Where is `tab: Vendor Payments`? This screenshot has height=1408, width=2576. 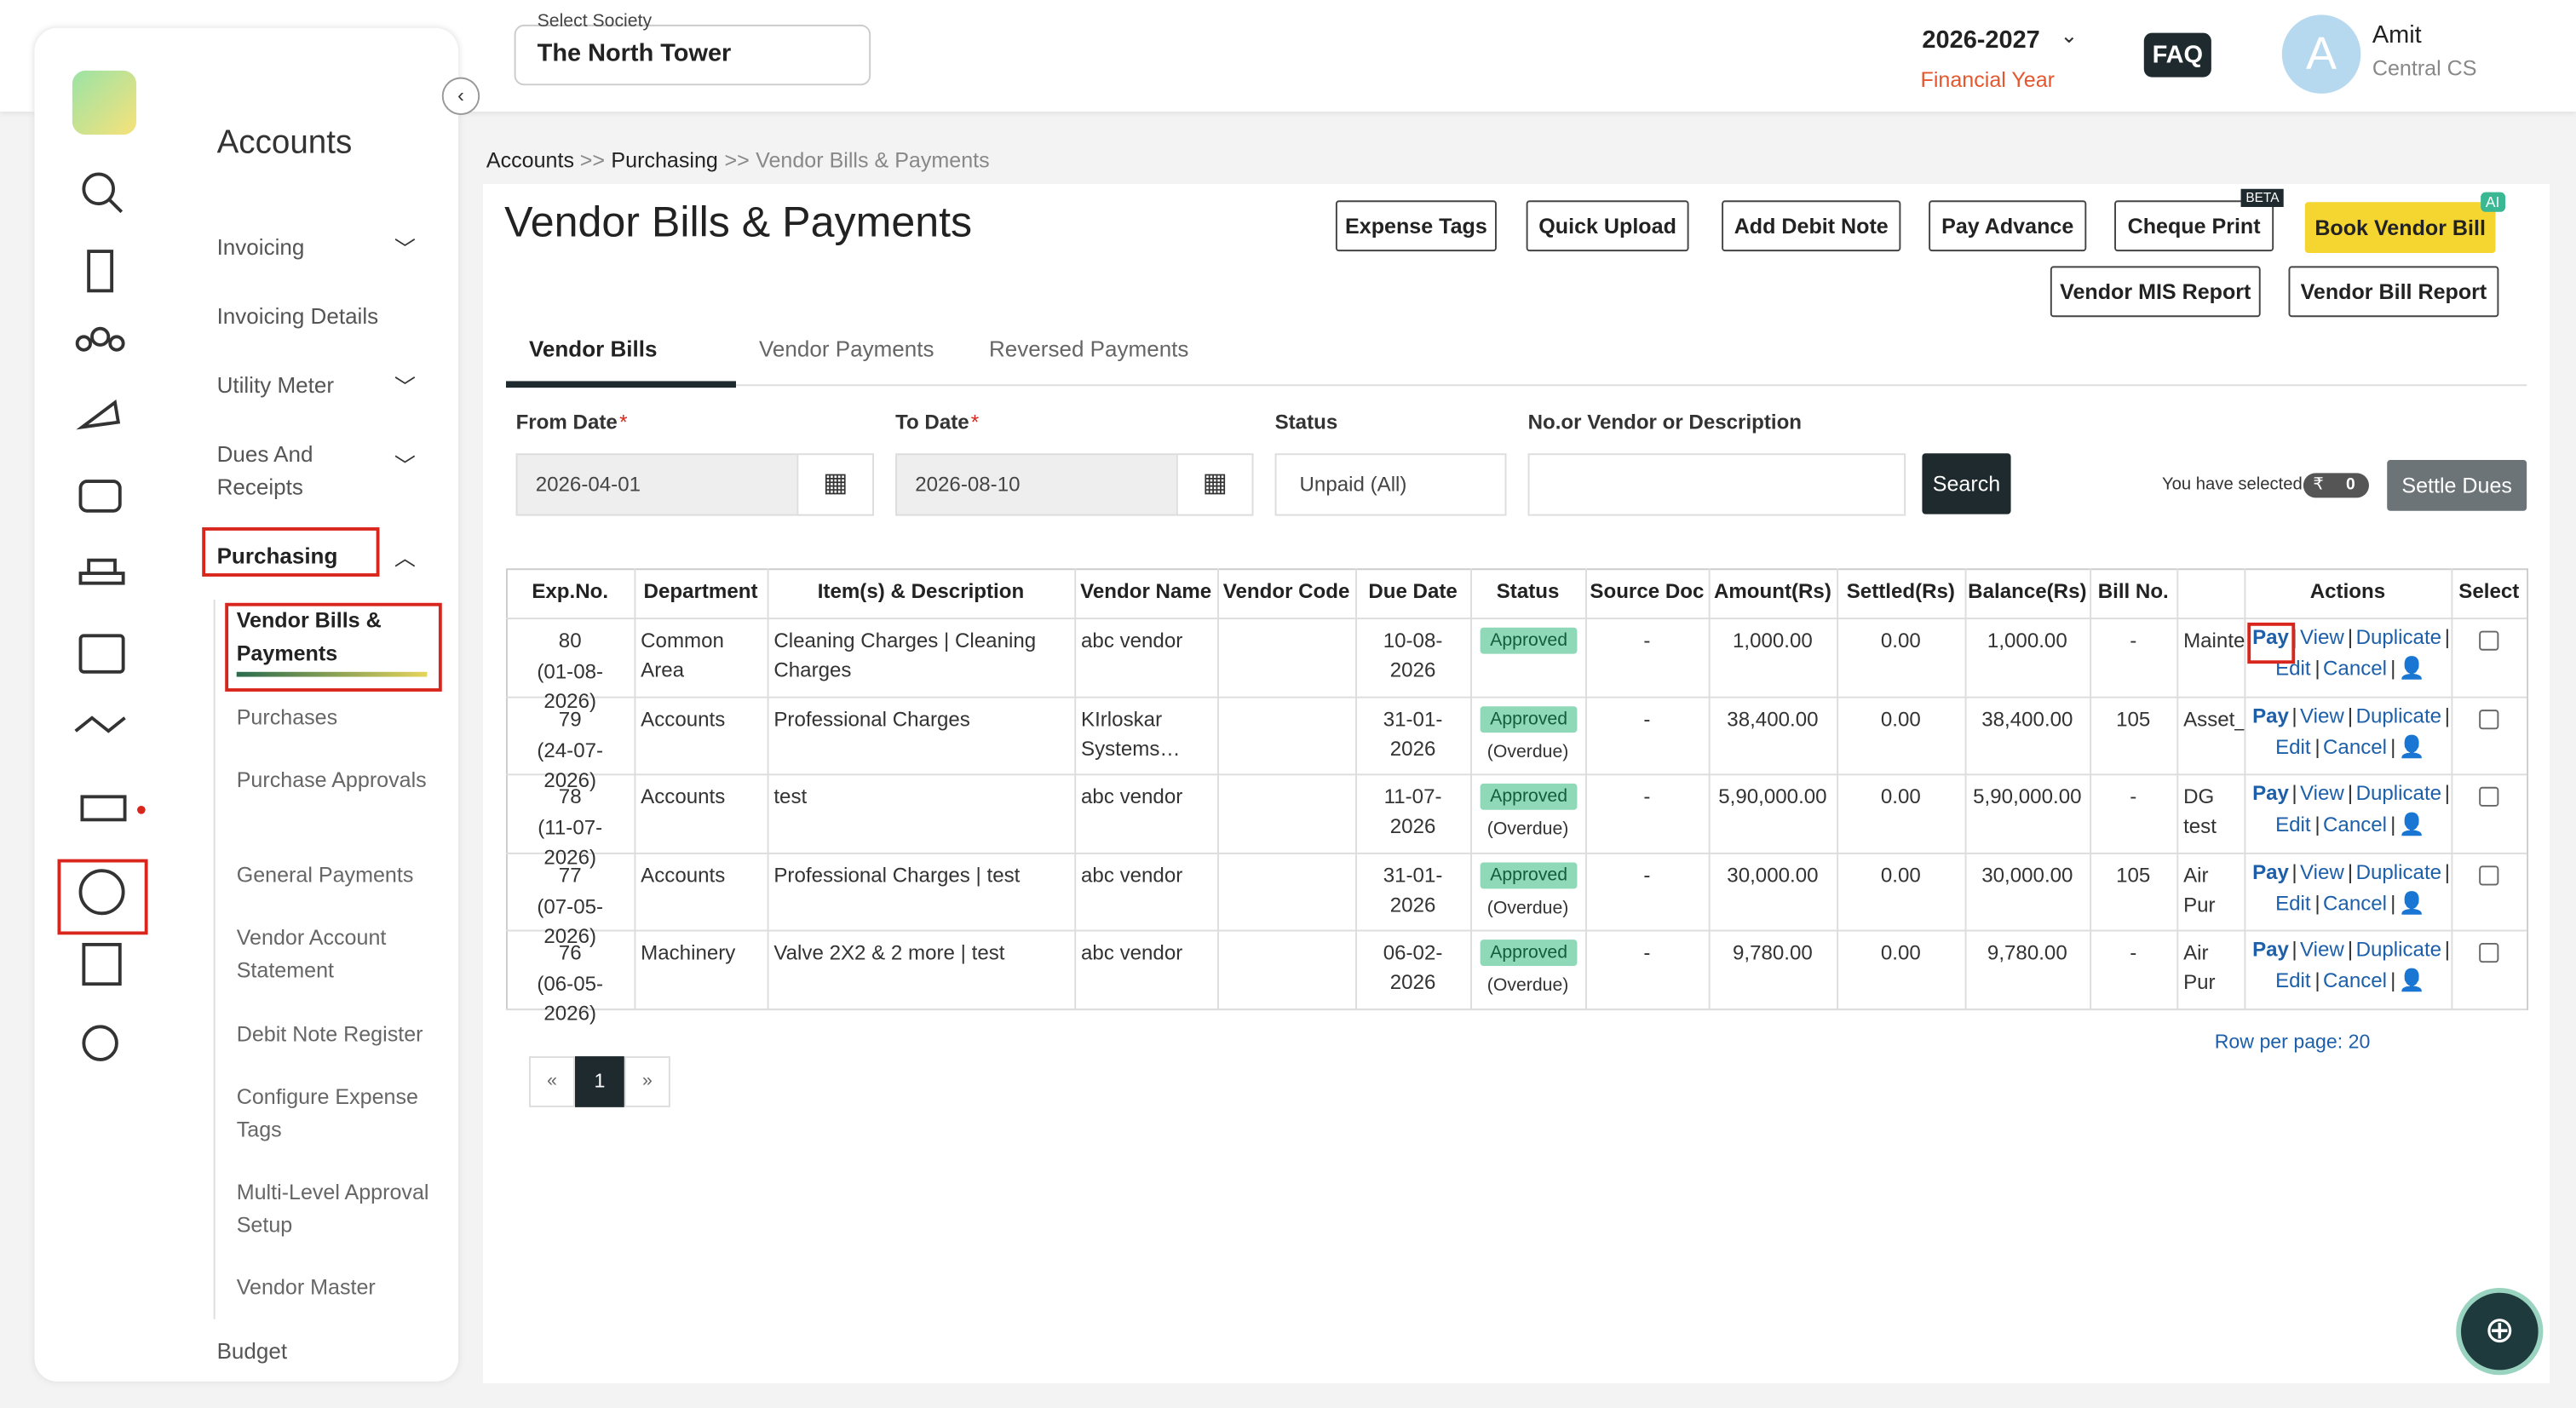
tab: Vendor Payments is located at coordinates (846, 349).